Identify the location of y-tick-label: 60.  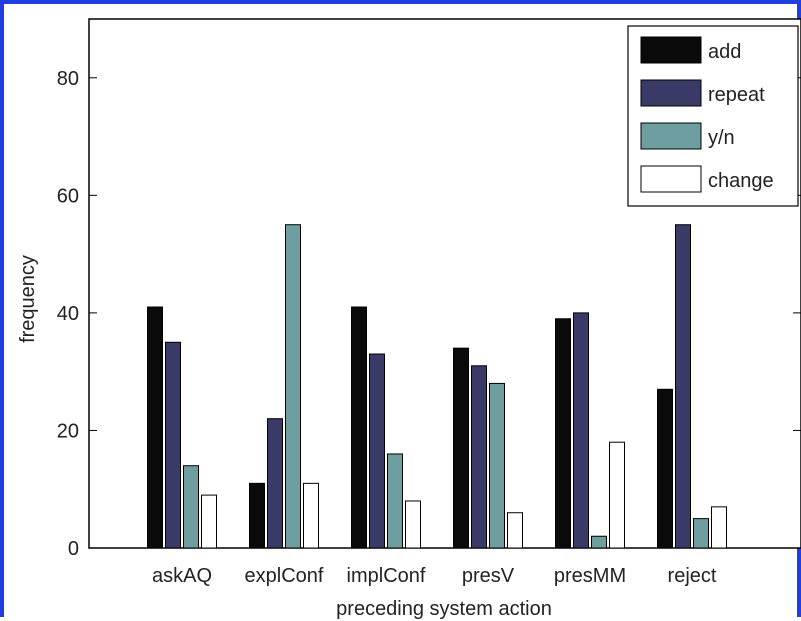
(68, 196).